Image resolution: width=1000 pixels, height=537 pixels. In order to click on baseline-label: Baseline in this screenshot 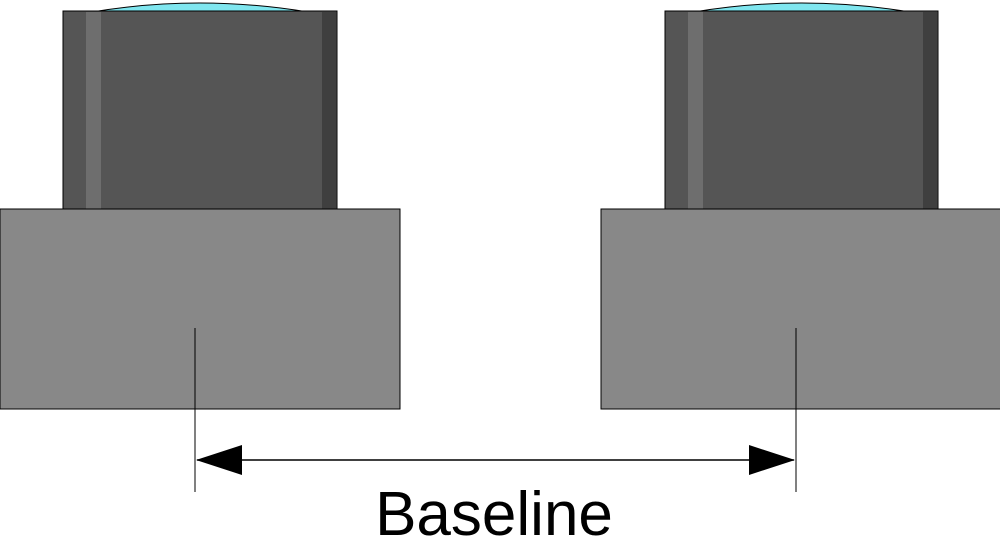, I will do `click(494, 508)`.